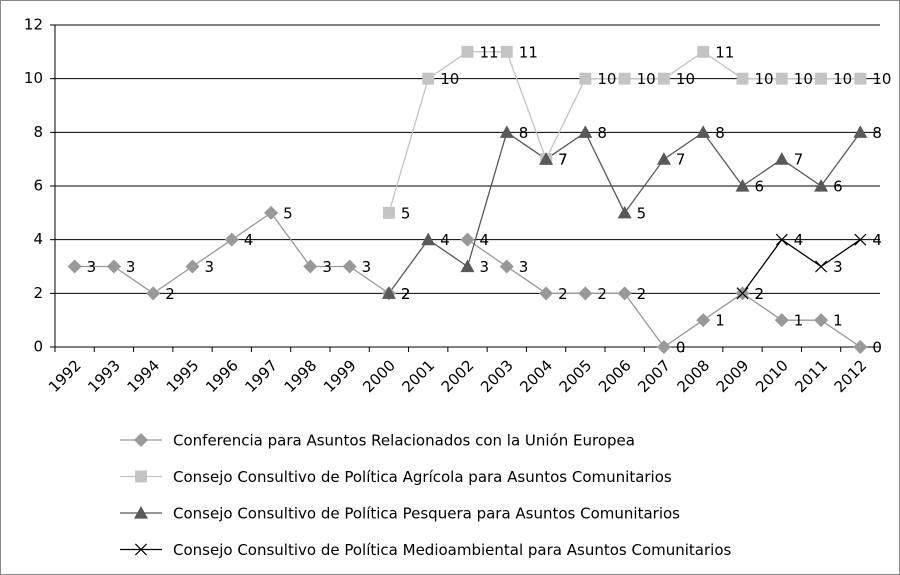 The height and width of the screenshot is (575, 900). What do you see at coordinates (38, 239) in the screenshot?
I see `y-tick-label: 4` at bounding box center [38, 239].